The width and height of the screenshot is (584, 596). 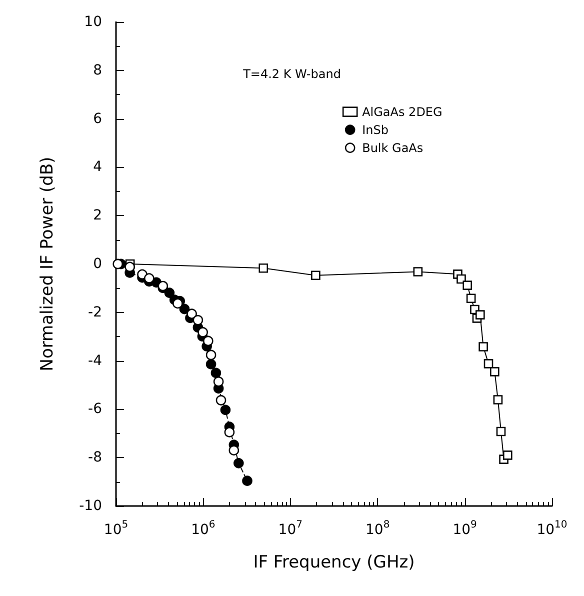 What do you see at coordinates (90, 506) in the screenshot?
I see `y-tick-label: -10` at bounding box center [90, 506].